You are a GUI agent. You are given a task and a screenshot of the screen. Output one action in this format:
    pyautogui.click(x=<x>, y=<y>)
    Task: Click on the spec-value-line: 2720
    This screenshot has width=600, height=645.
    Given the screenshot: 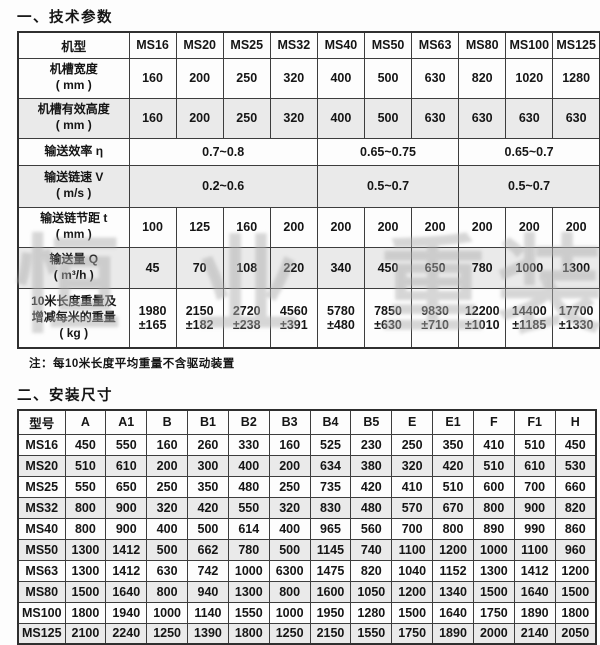 What is the action you would take?
    pyautogui.click(x=246, y=310)
    